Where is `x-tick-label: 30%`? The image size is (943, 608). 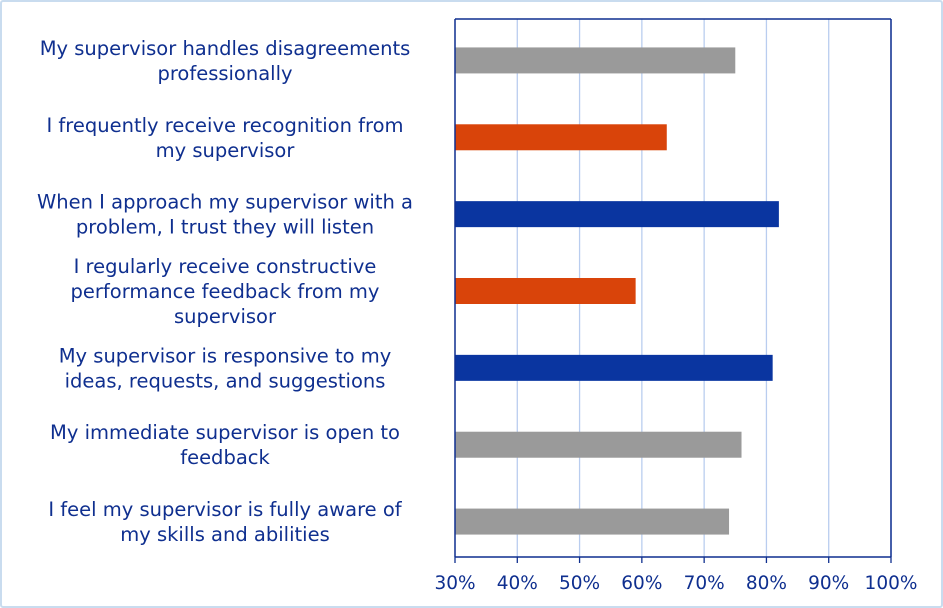
x-tick-label: 30% is located at coordinates (454, 583).